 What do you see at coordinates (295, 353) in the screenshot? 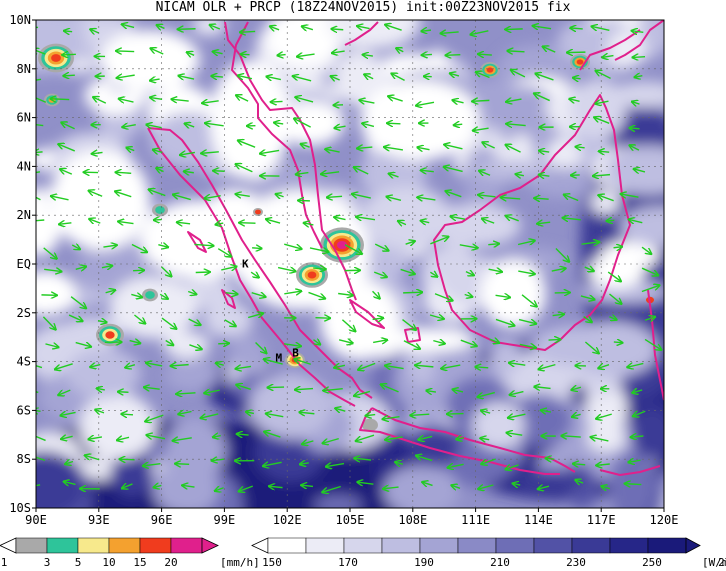
I see `station-label-b: B` at bounding box center [295, 353].